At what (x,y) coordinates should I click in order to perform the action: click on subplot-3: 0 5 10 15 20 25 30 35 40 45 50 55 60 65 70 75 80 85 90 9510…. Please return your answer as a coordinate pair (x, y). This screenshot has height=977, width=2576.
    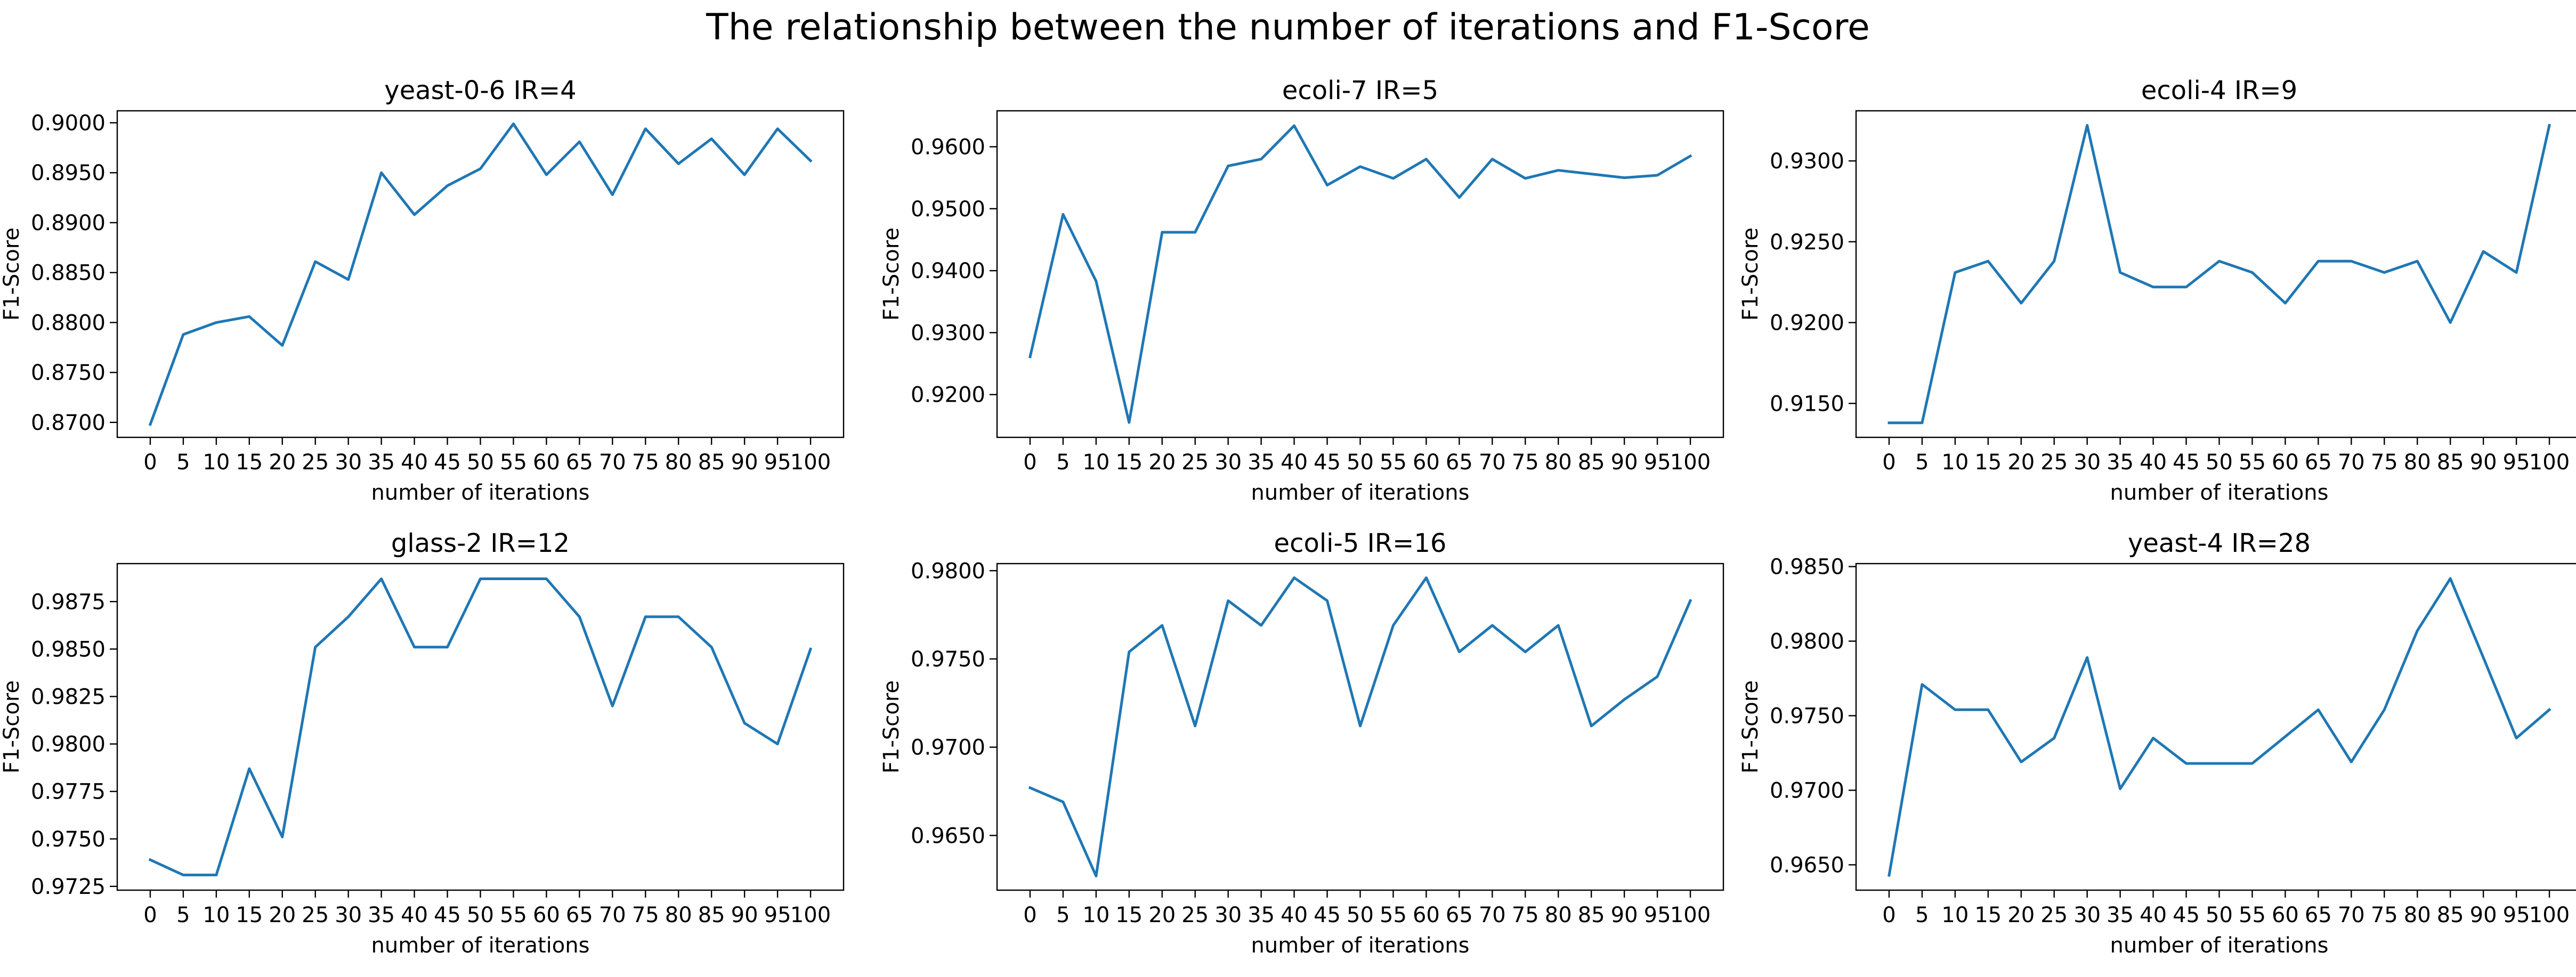
    Looking at the image, I should click on (2157, 290).